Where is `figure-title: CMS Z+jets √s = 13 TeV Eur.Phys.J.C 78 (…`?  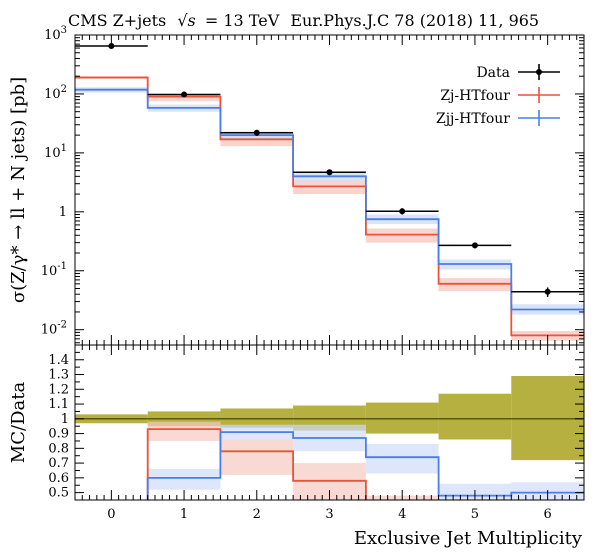
figure-title: CMS Z+jets √s = 13 TeV Eur.Phys.J.C 78 (… is located at coordinates (303, 20).